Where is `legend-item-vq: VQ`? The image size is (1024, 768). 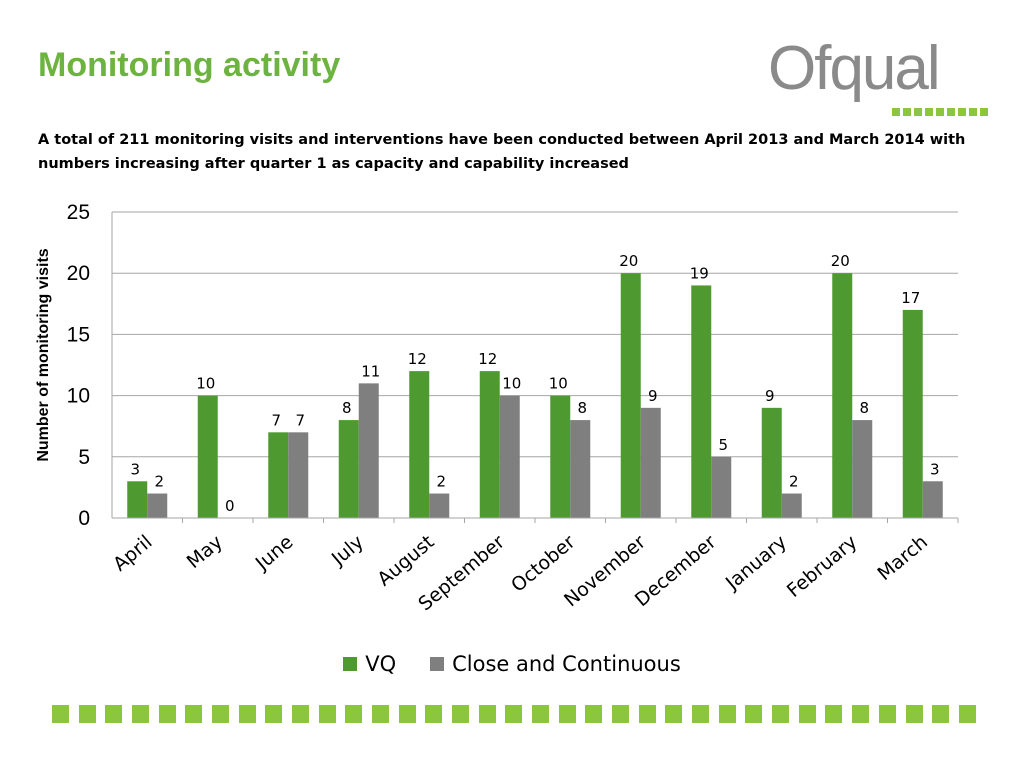 legend-item-vq: VQ is located at coordinates (369, 664).